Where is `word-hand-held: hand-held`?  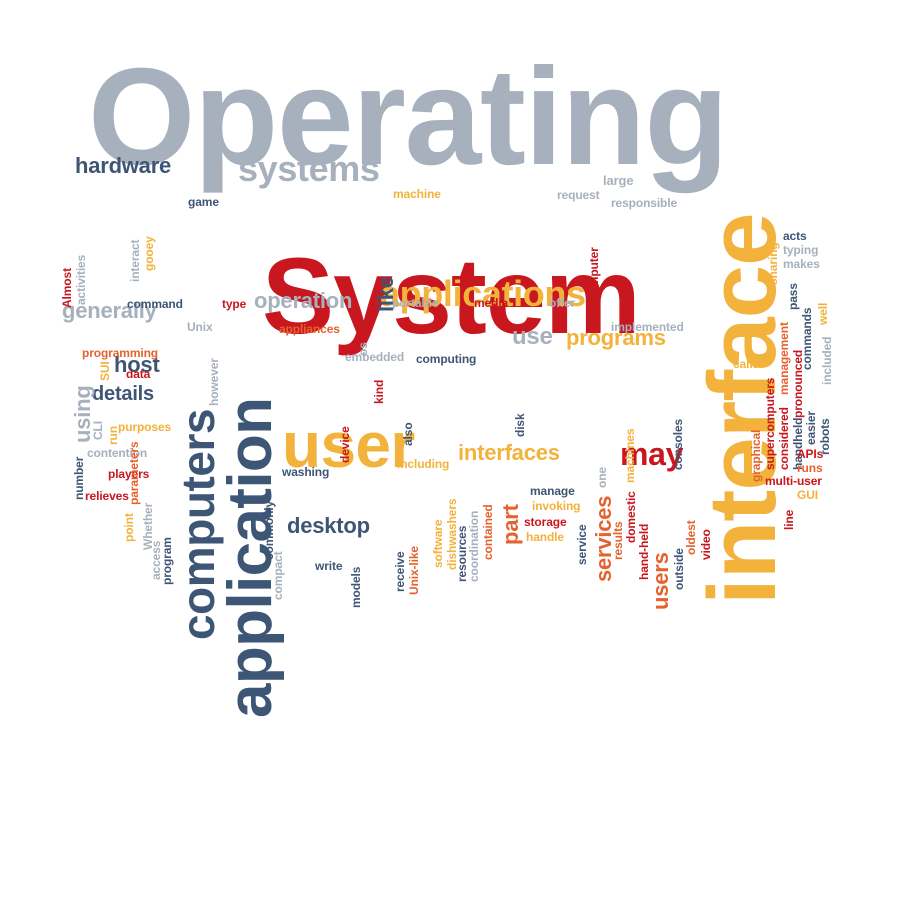
word-hand-held: hand-held is located at coordinates (644, 551).